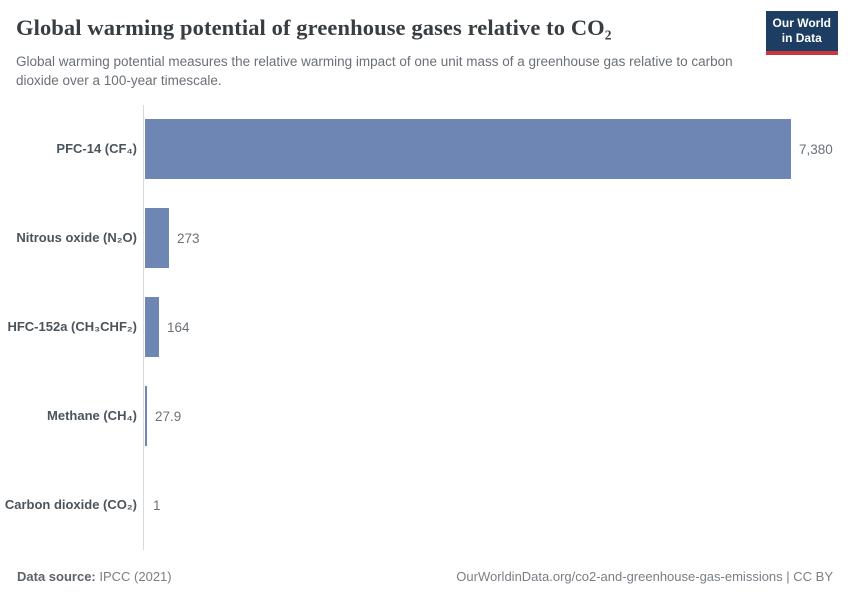 The height and width of the screenshot is (600, 850). Describe the element at coordinates (168, 416) in the screenshot. I see `value-label: 27.9` at that location.